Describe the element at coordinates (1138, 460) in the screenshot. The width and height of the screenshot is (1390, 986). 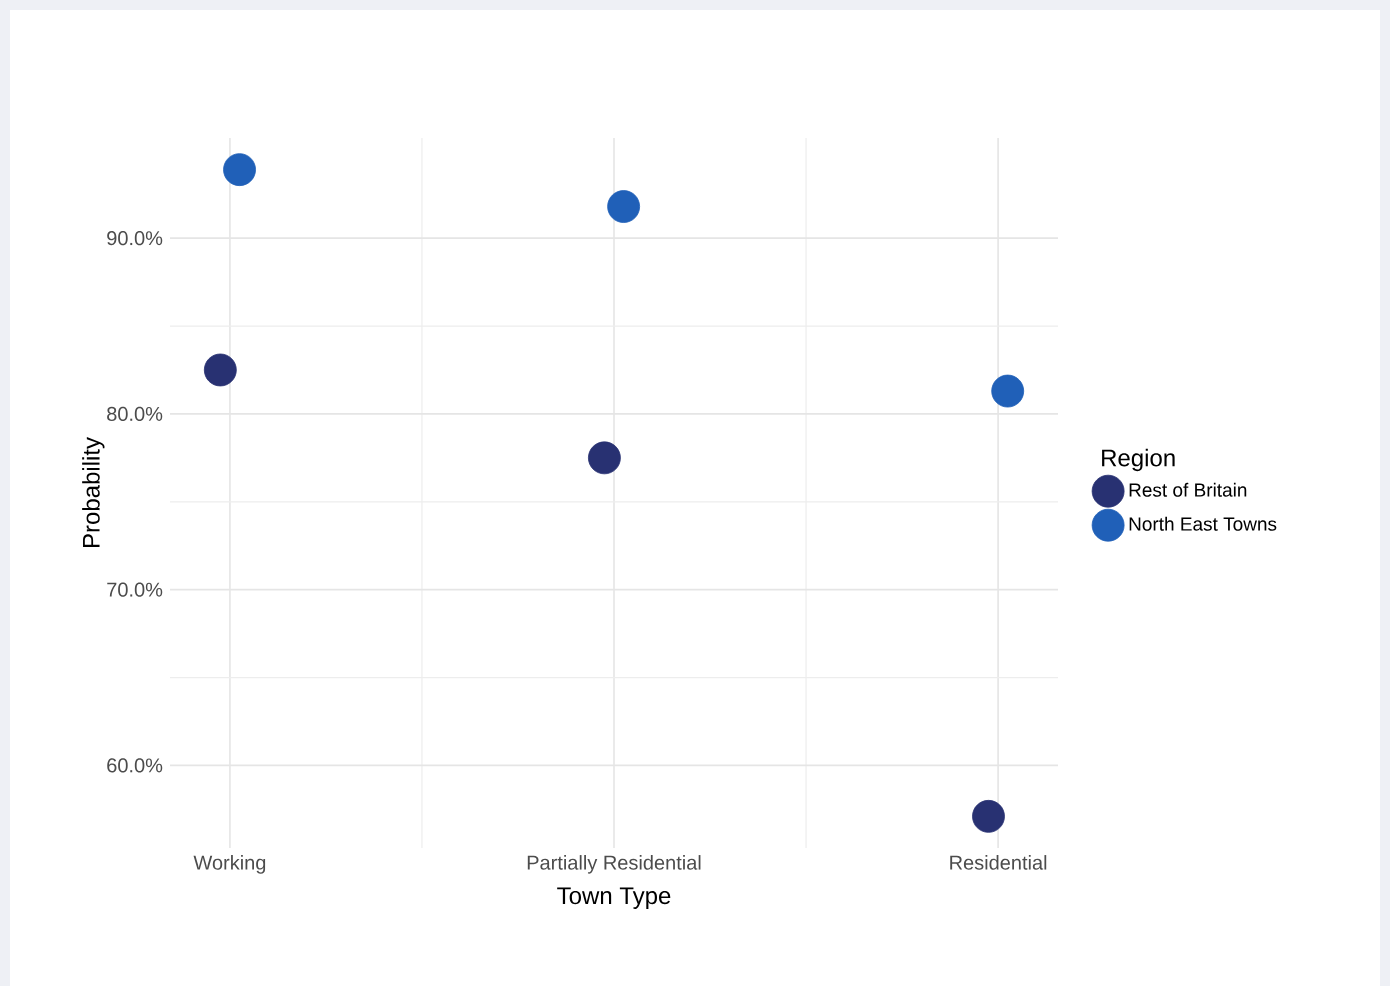
I see `legend-title: Region` at that location.